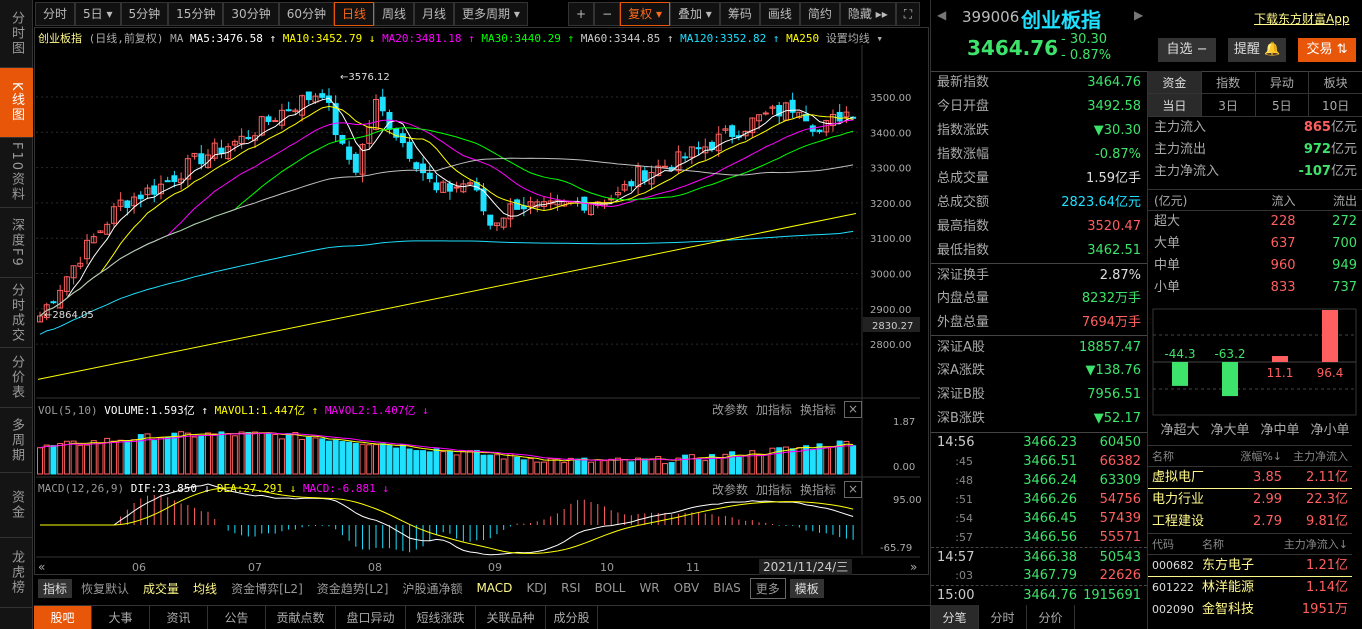 This screenshot has height=629, width=1362. What do you see at coordinates (144, 14) in the screenshot?
I see `period-tab: 5分钟` at bounding box center [144, 14].